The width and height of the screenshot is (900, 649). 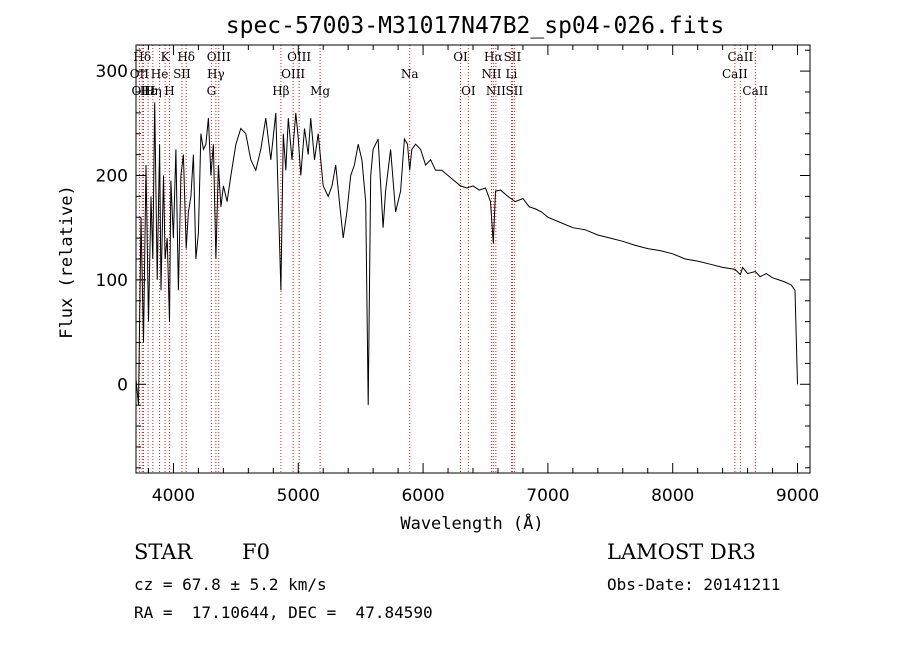 What do you see at coordinates (163, 552) in the screenshot?
I see `class-label: STAR` at bounding box center [163, 552].